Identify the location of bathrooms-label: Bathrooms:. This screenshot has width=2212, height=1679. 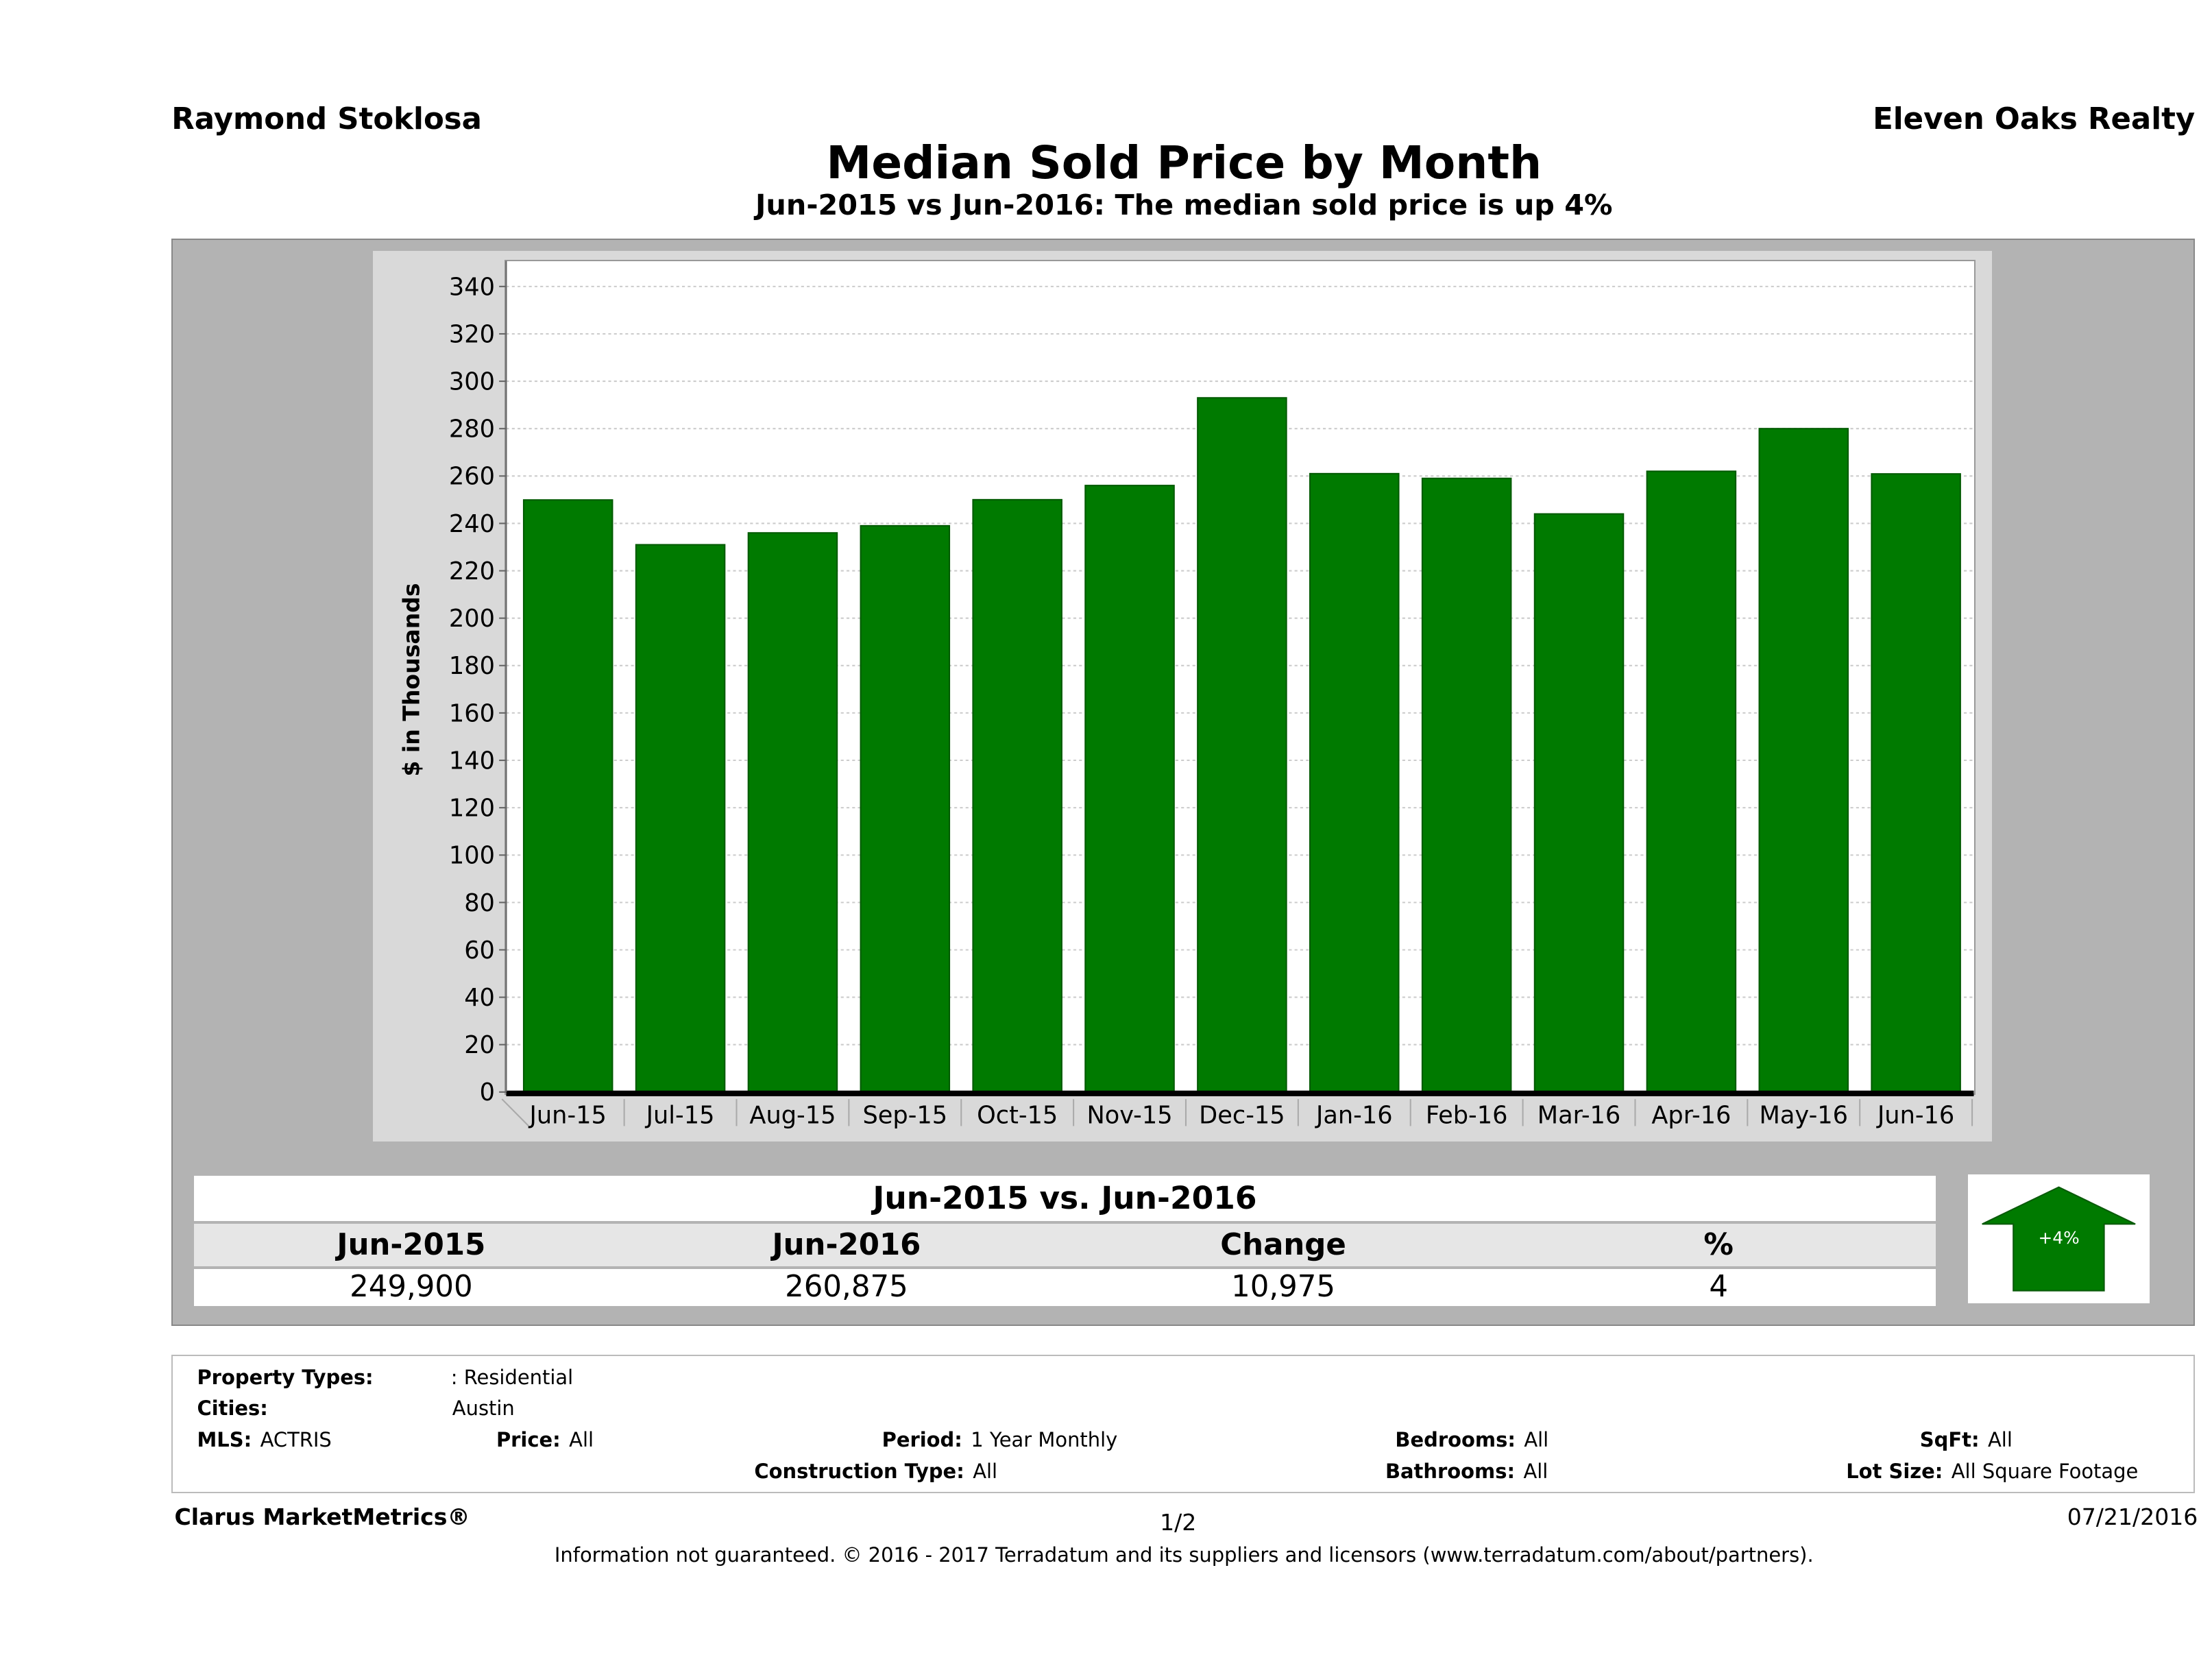
(1451, 1471).